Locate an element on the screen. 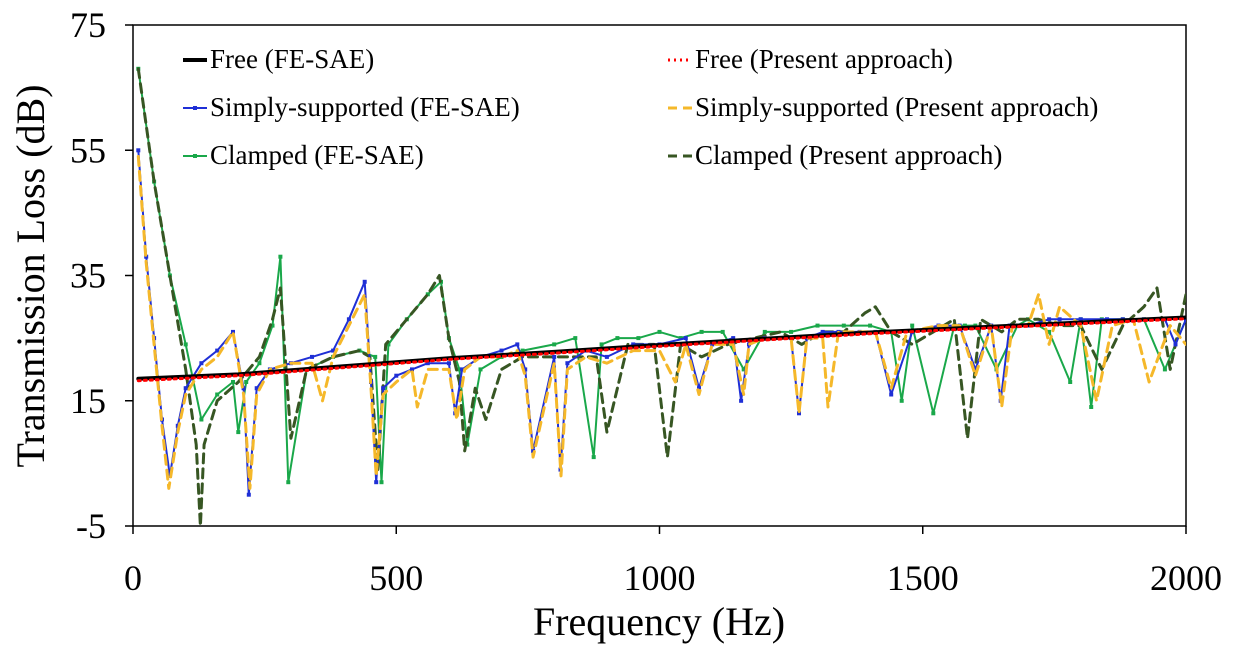  y-tick-label: 75 is located at coordinates (88, 25).